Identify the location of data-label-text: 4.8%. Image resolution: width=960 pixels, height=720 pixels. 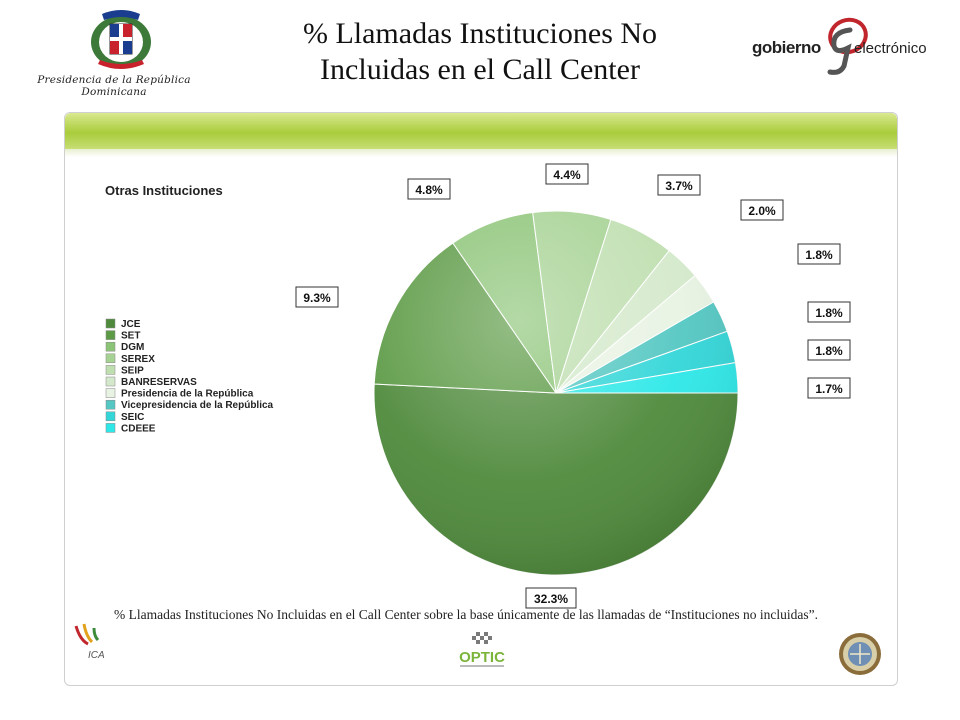
(429, 190).